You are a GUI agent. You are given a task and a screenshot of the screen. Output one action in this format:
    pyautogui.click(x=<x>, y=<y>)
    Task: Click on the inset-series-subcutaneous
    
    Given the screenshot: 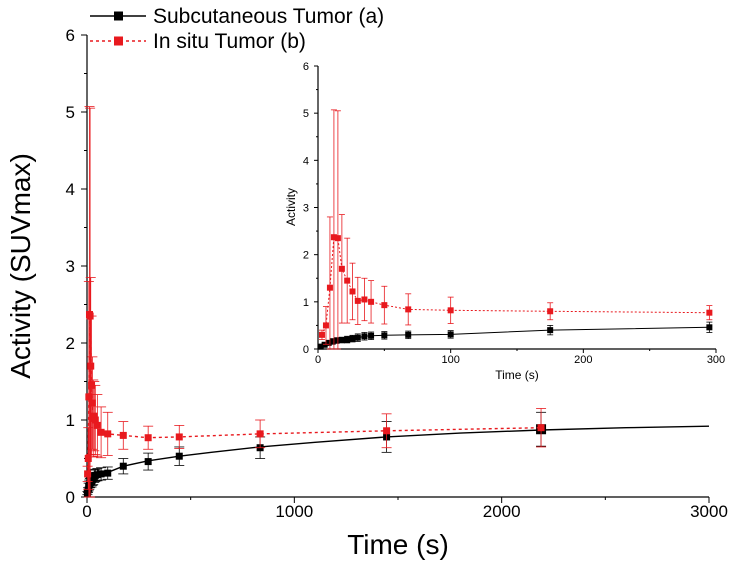 What is the action you would take?
    pyautogui.click(x=515, y=335)
    